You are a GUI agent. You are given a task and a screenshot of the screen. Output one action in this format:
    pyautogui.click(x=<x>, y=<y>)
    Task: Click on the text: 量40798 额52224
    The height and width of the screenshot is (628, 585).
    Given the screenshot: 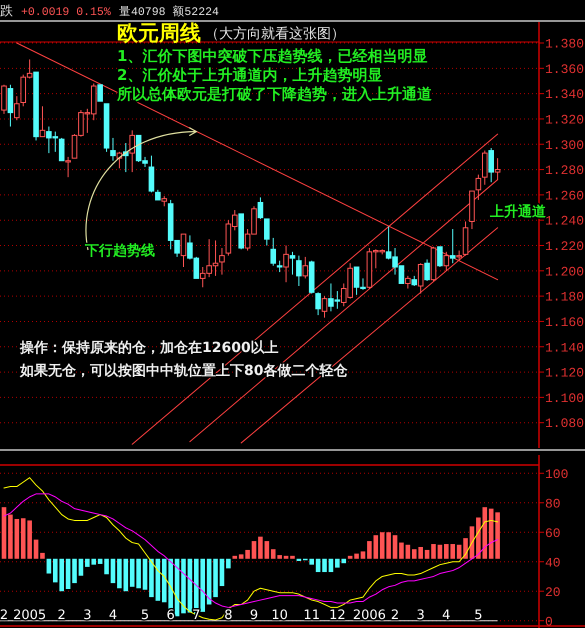 What is the action you would take?
    pyautogui.click(x=169, y=11)
    